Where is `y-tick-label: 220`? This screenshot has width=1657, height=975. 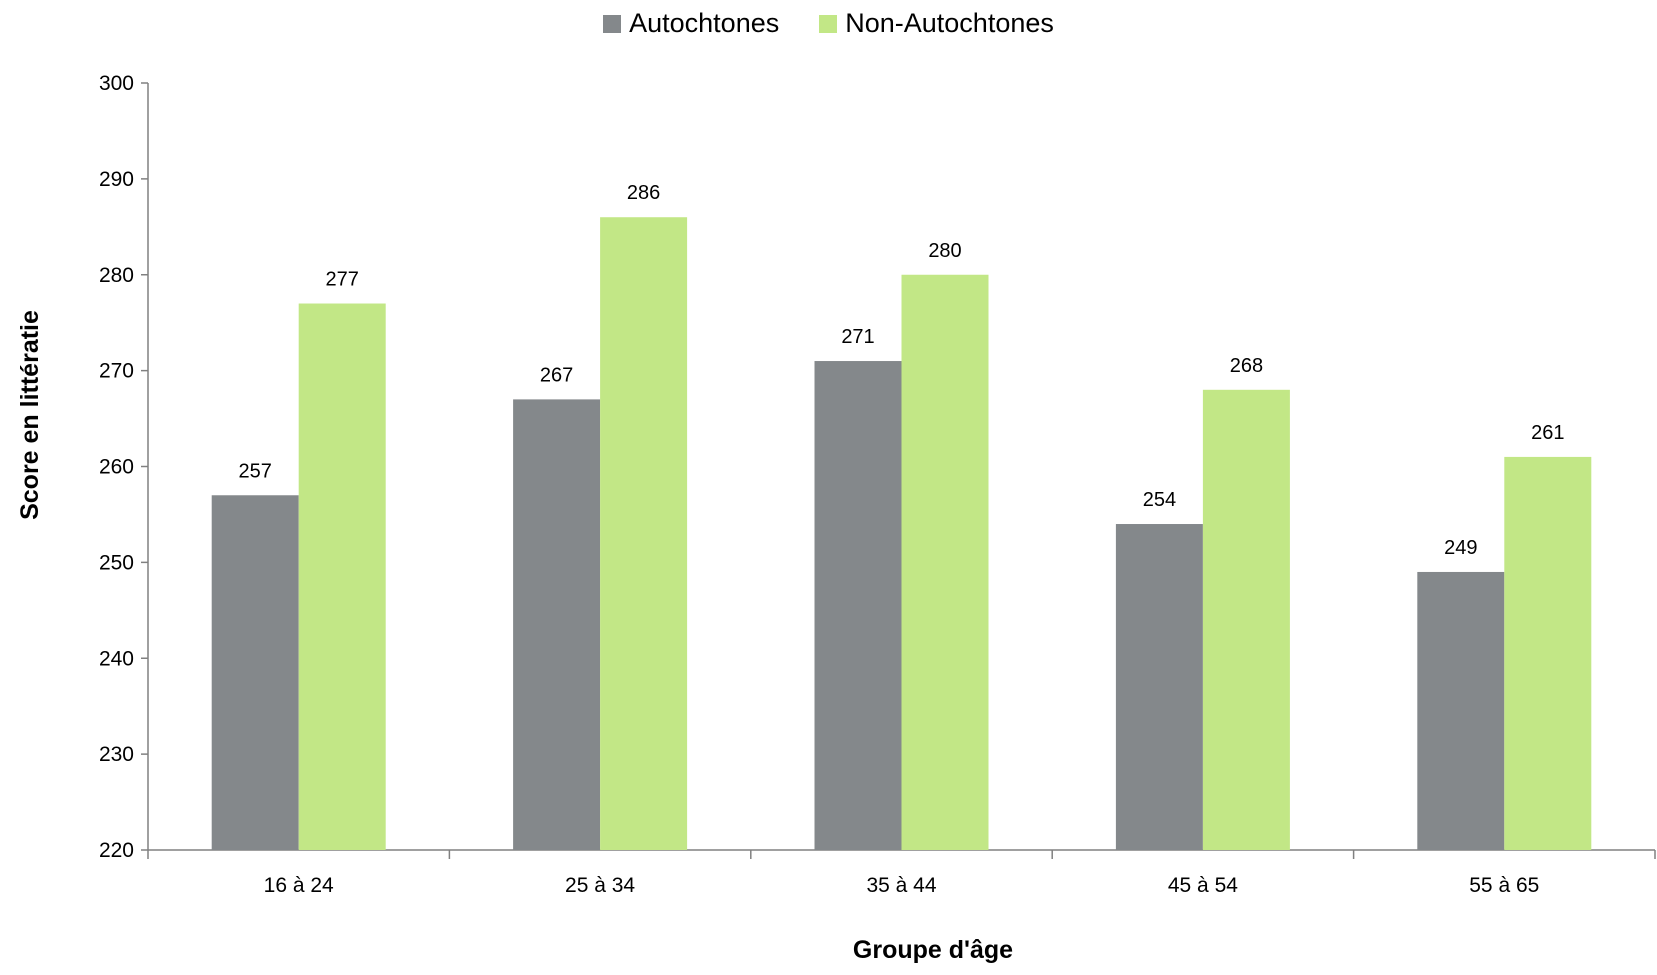 y-tick-label: 220 is located at coordinates (116, 850).